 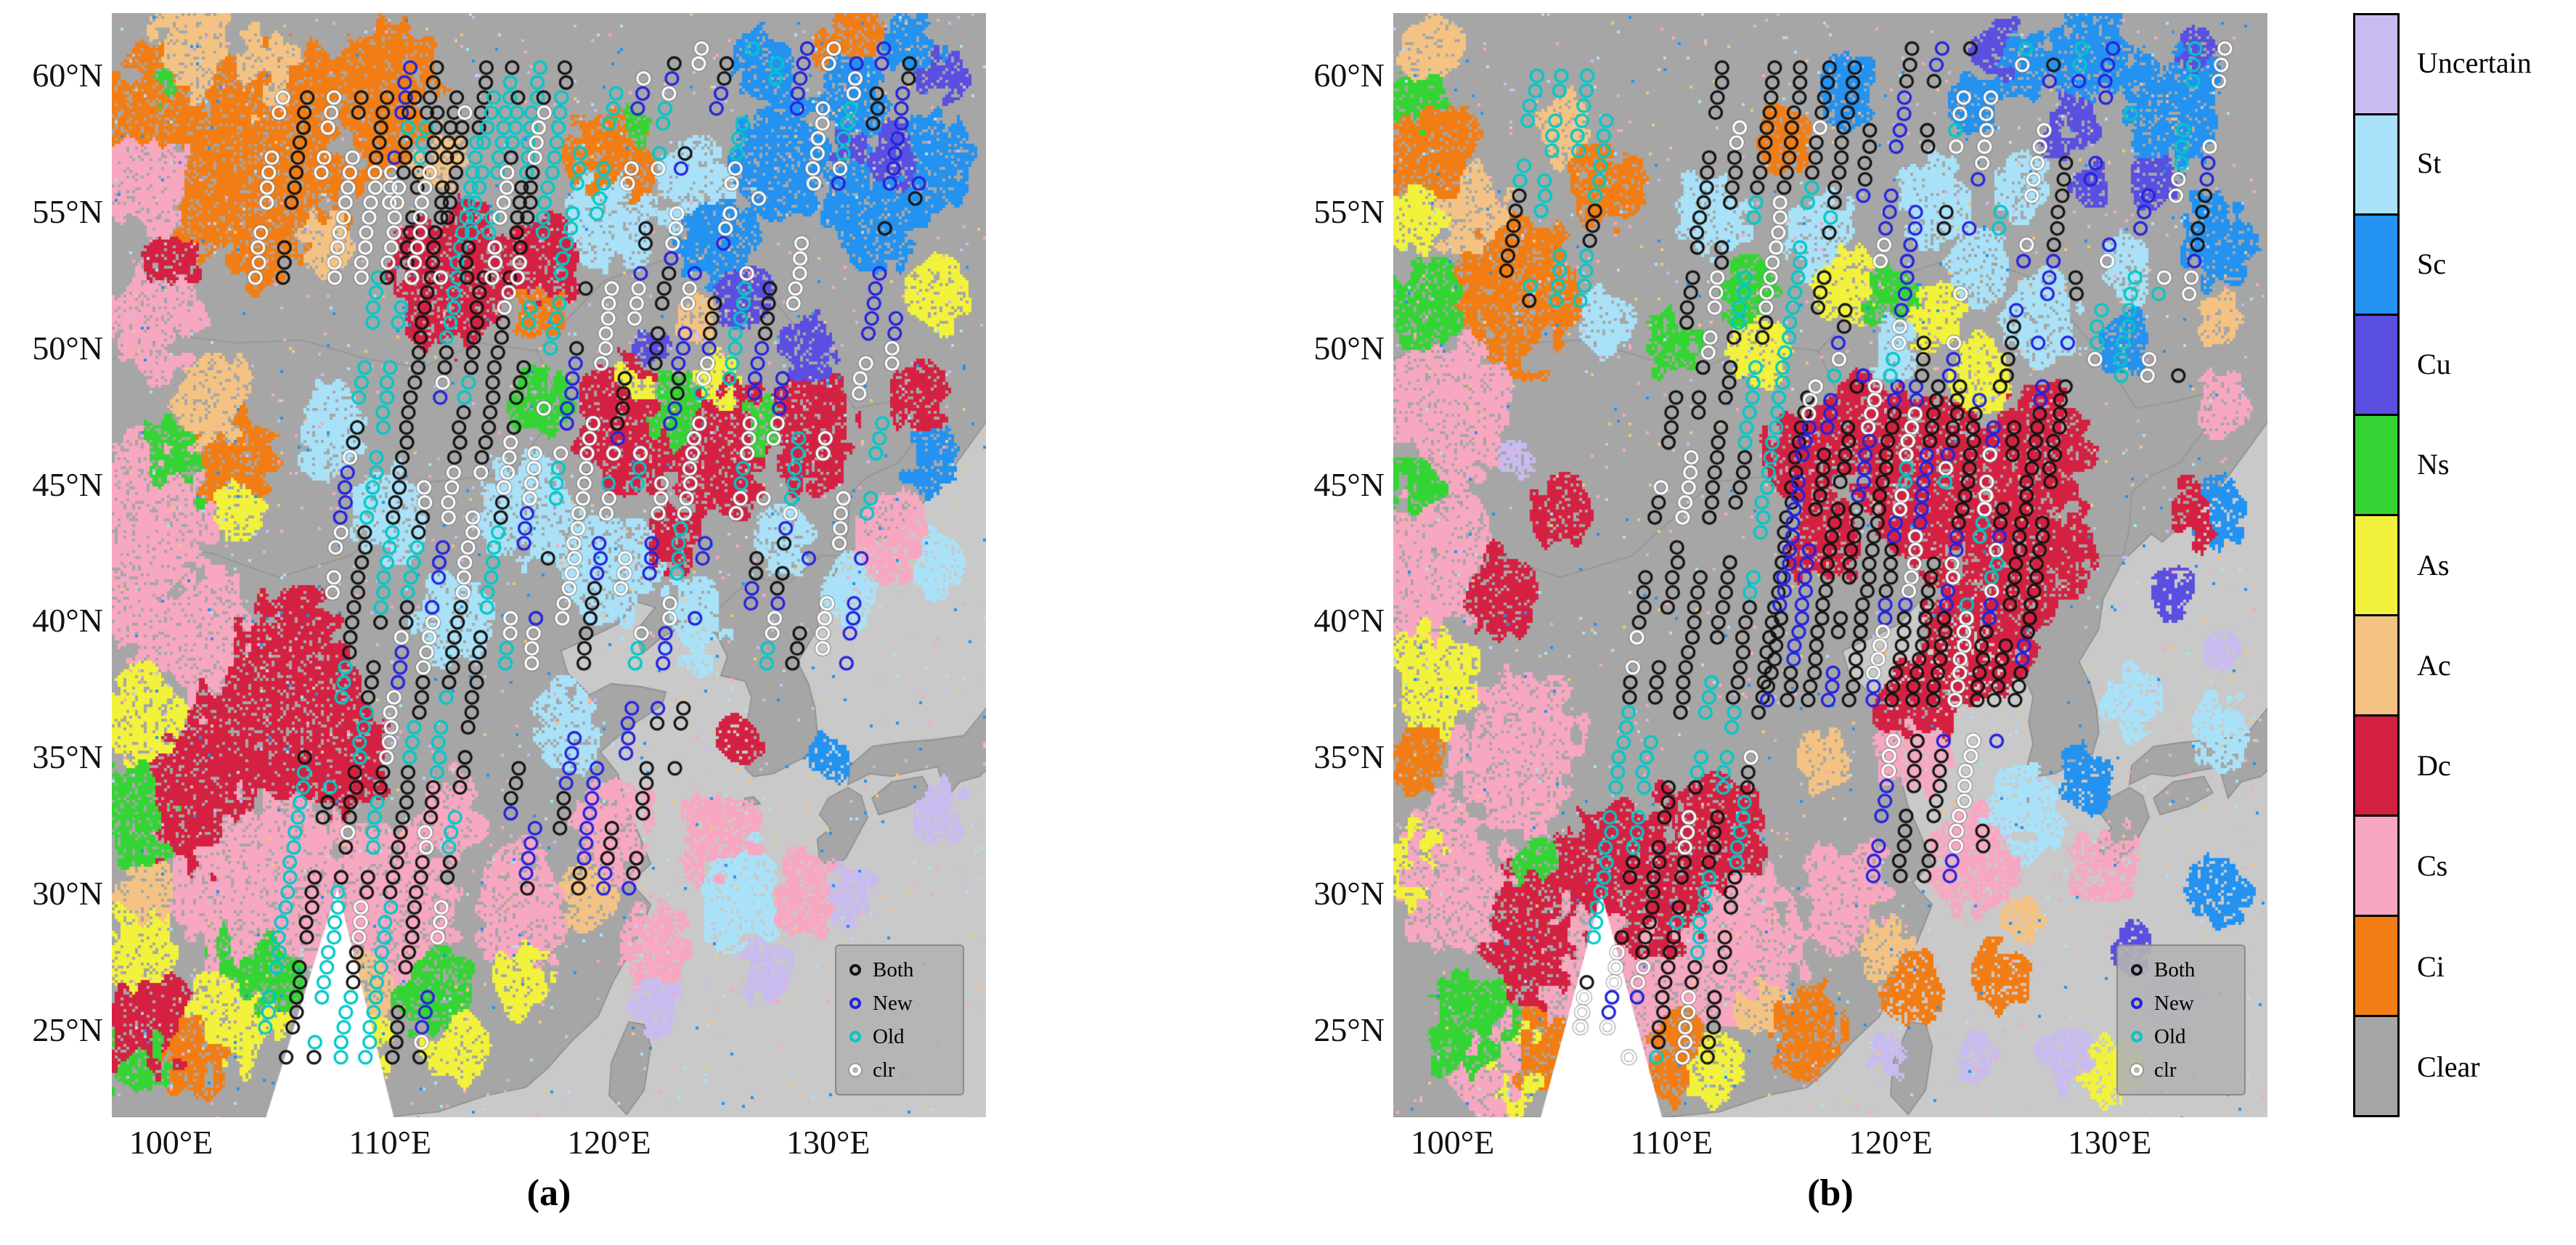 What do you see at coordinates (2462, 565) in the screenshot?
I see `colorbar: Uncertain St Sc Cu Ns As Ac Dc Cs Ci Clear` at bounding box center [2462, 565].